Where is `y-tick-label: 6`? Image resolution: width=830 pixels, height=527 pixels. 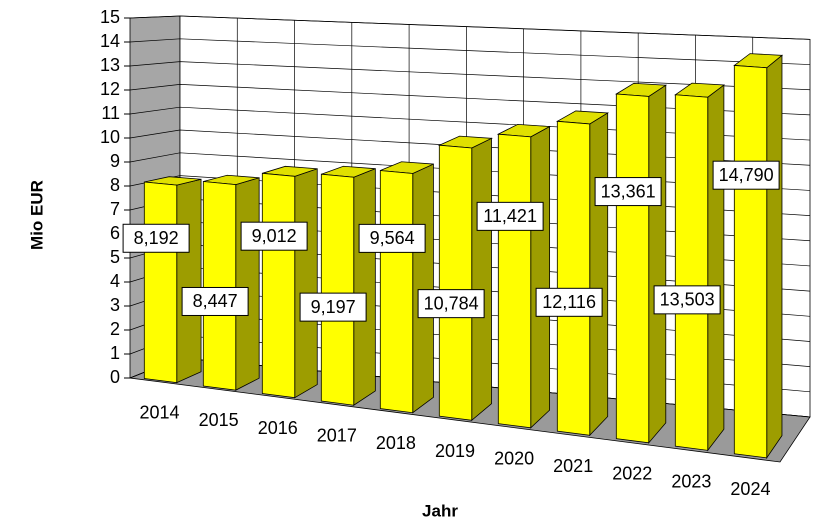 y-tick-label: 6 is located at coordinates (115, 233).